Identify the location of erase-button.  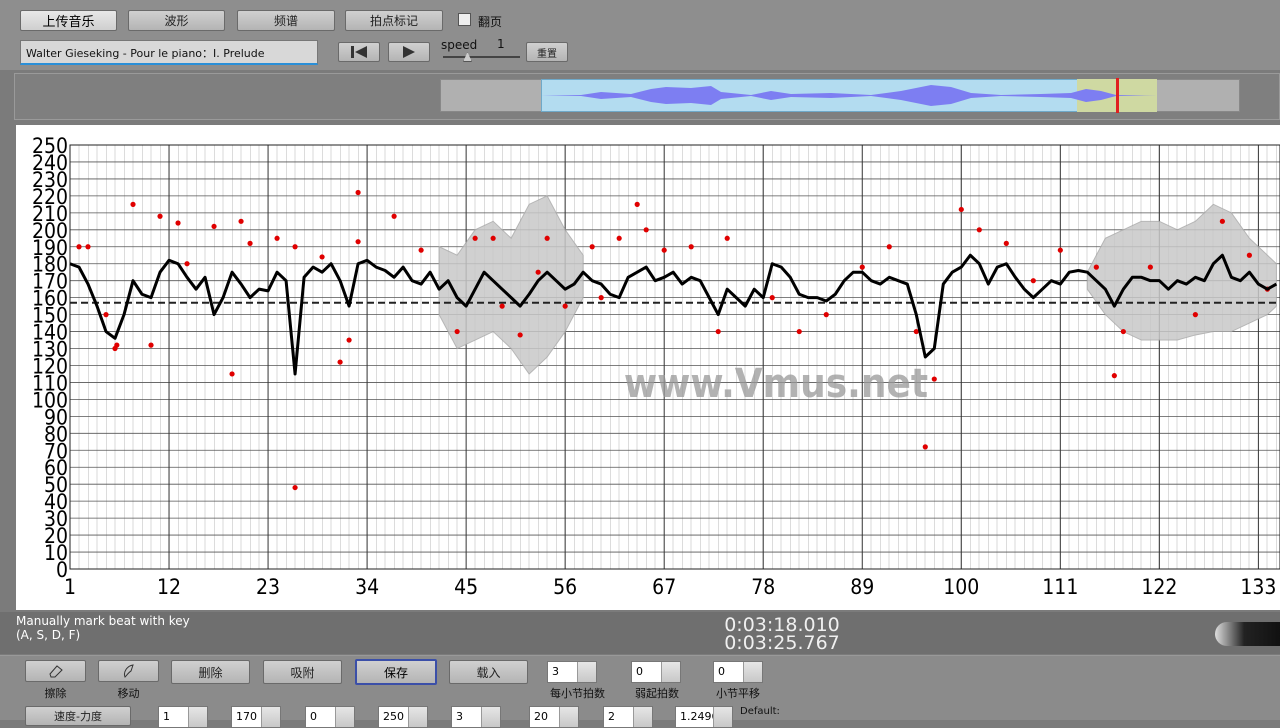
(55, 671).